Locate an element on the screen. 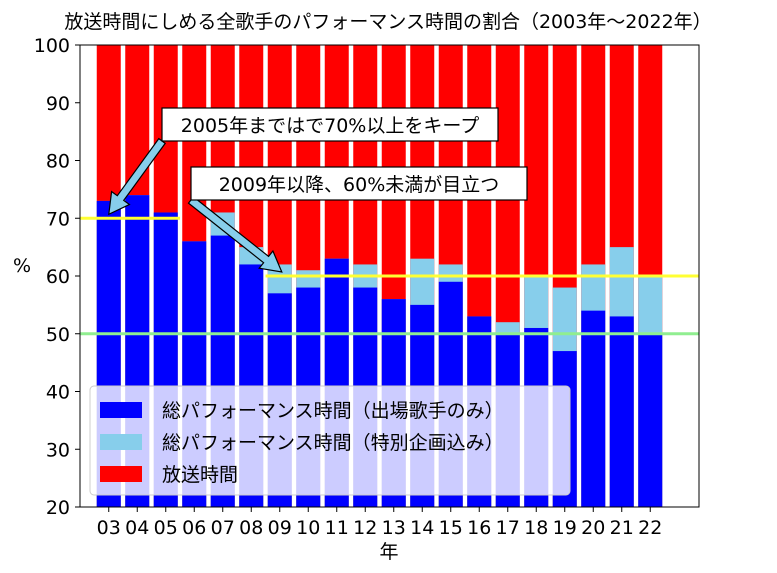  annotation-text-1: 2009年以降、60%未満が目立つ is located at coordinates (359, 185).